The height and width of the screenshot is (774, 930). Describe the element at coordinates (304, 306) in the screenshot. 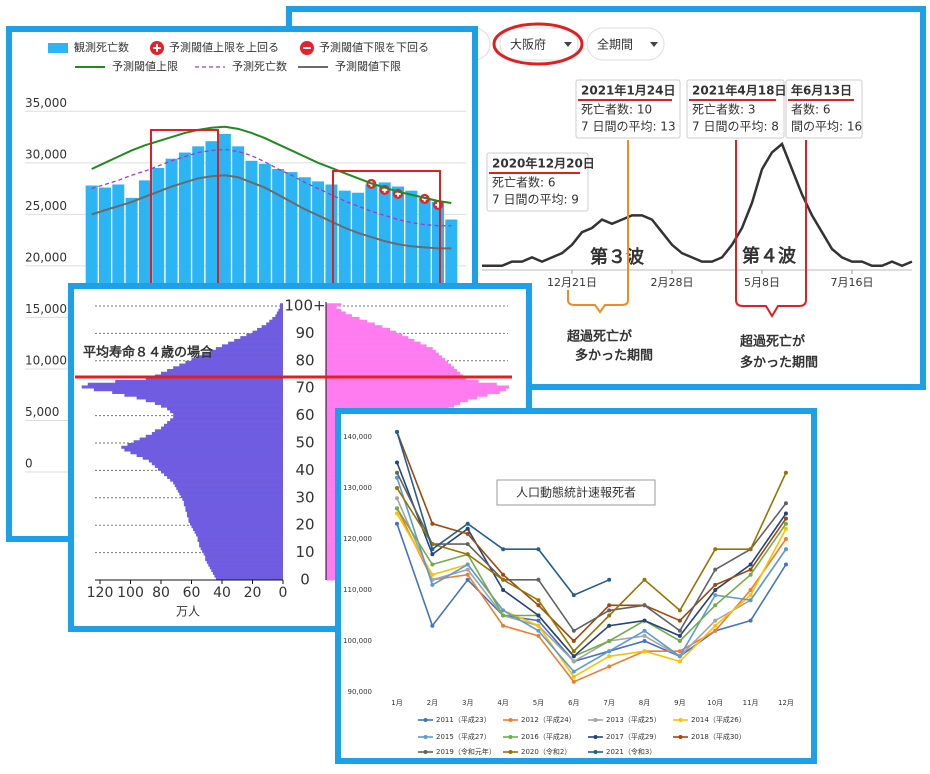

I see `age-label: 100+` at that location.